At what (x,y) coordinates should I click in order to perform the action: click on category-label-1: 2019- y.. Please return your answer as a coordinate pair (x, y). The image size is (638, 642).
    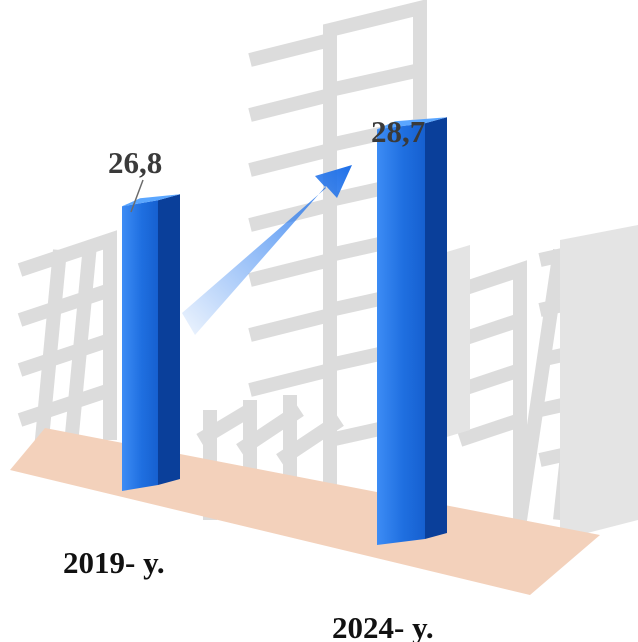
    Looking at the image, I should click on (114, 562).